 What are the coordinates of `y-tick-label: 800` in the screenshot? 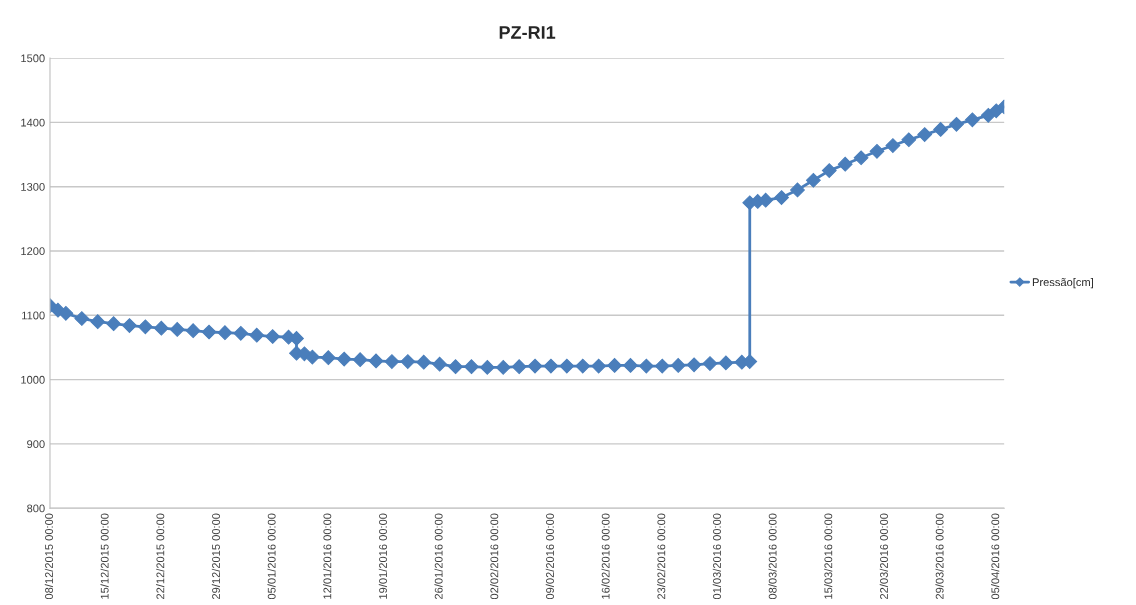 It's located at (36, 508).